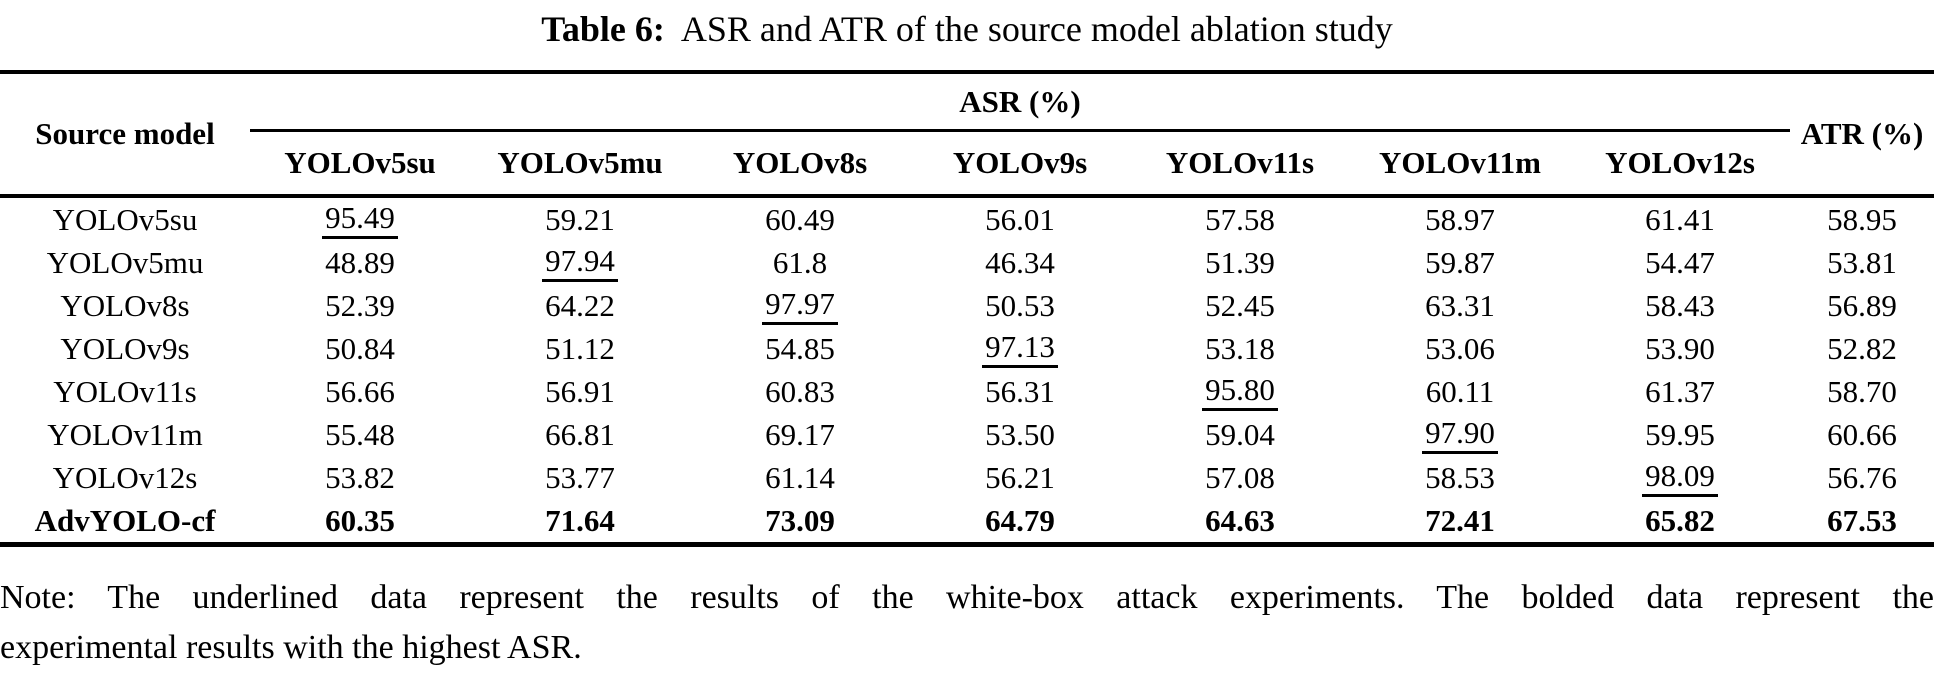  What do you see at coordinates (800, 434) in the screenshot?
I see `asr-cell: 69.17` at bounding box center [800, 434].